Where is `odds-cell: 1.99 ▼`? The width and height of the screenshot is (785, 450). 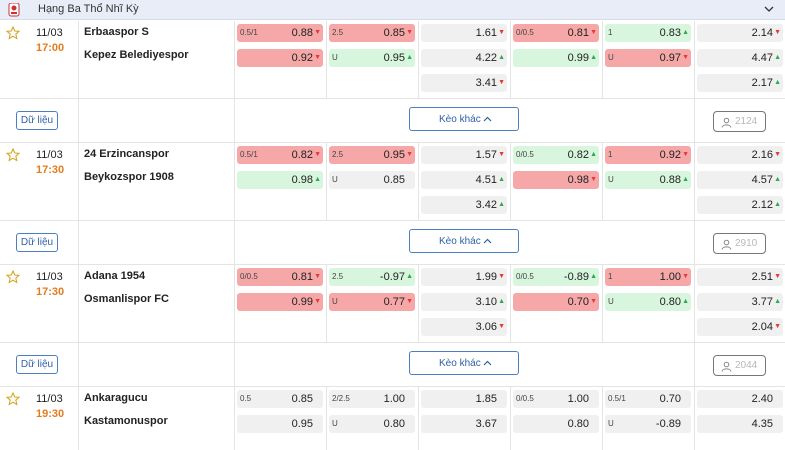 odds-cell: 1.99 ▼ is located at coordinates (464, 277).